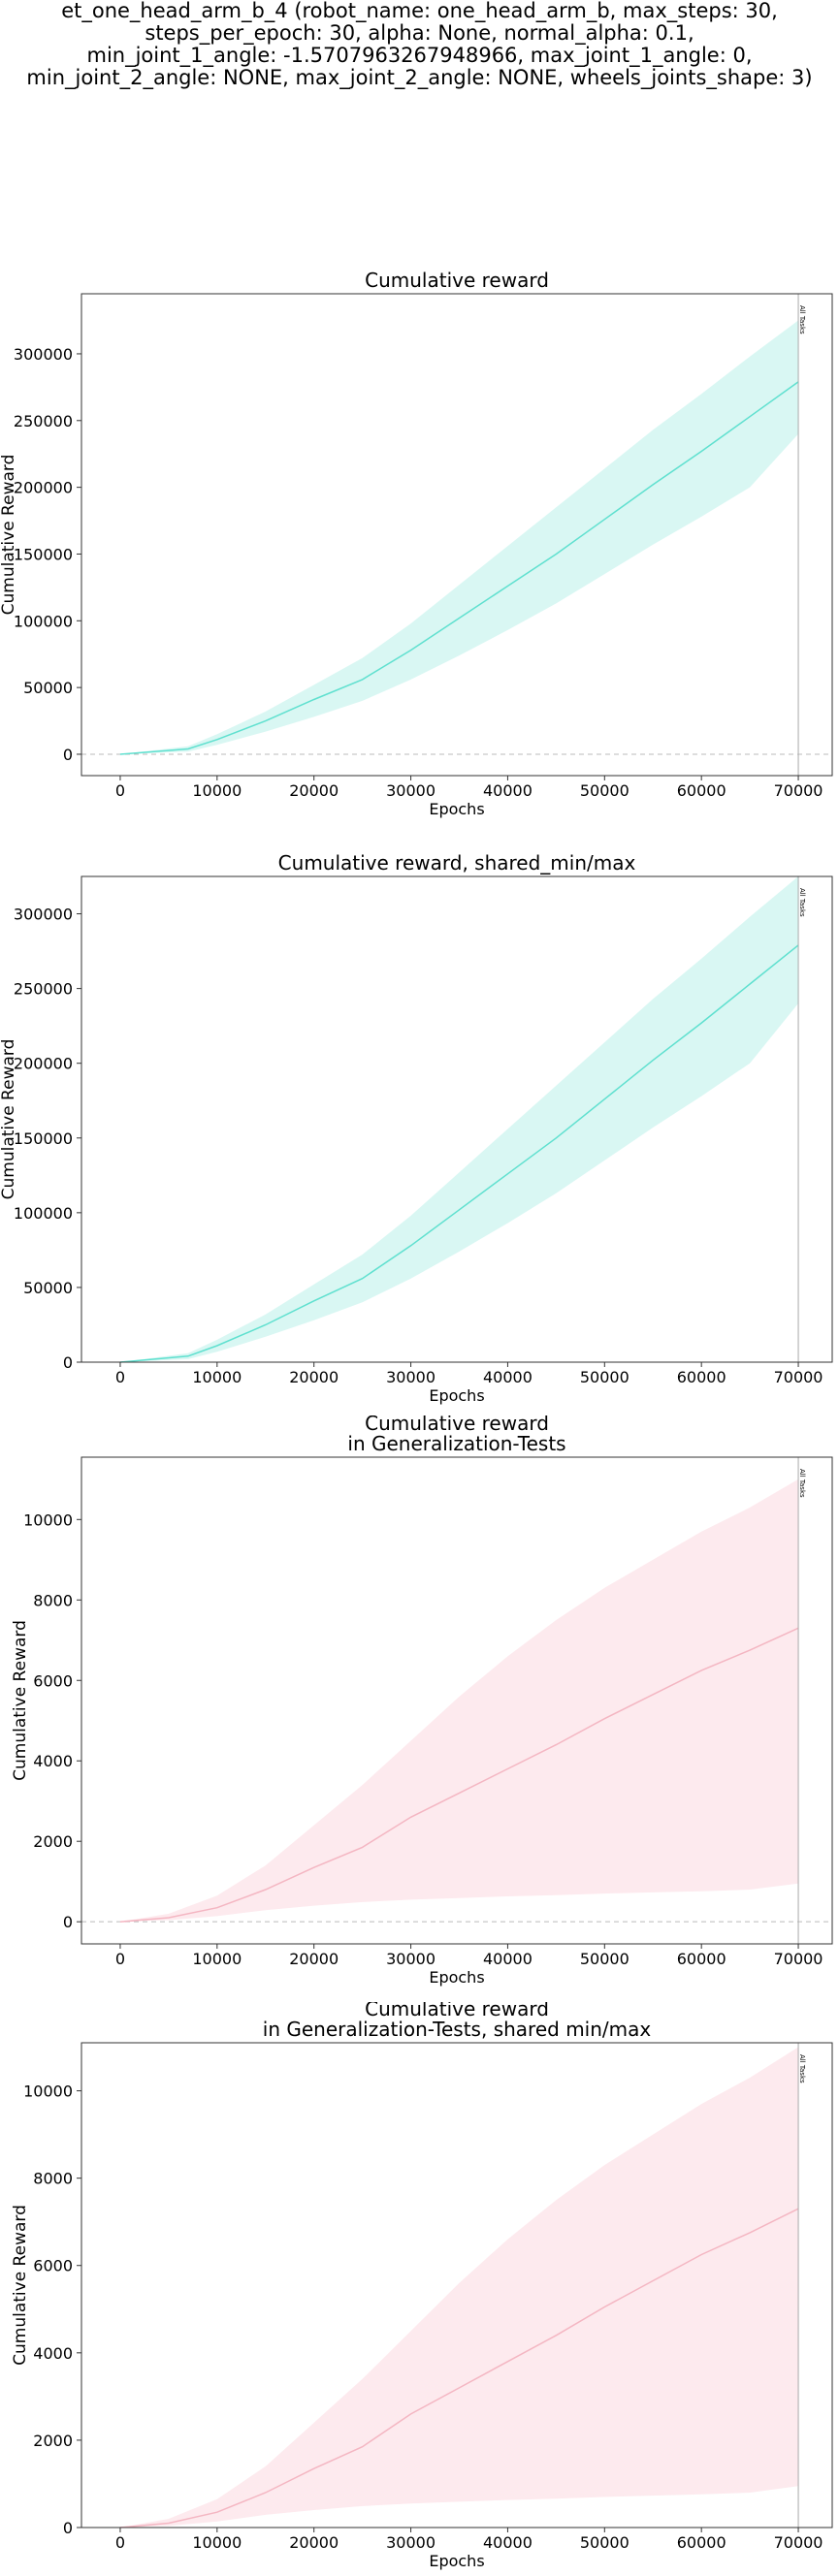 Image resolution: width=839 pixels, height=2576 pixels. What do you see at coordinates (457, 864) in the screenshot?
I see `chart-title: Cumulative reward, shared_min/max` at bounding box center [457, 864].